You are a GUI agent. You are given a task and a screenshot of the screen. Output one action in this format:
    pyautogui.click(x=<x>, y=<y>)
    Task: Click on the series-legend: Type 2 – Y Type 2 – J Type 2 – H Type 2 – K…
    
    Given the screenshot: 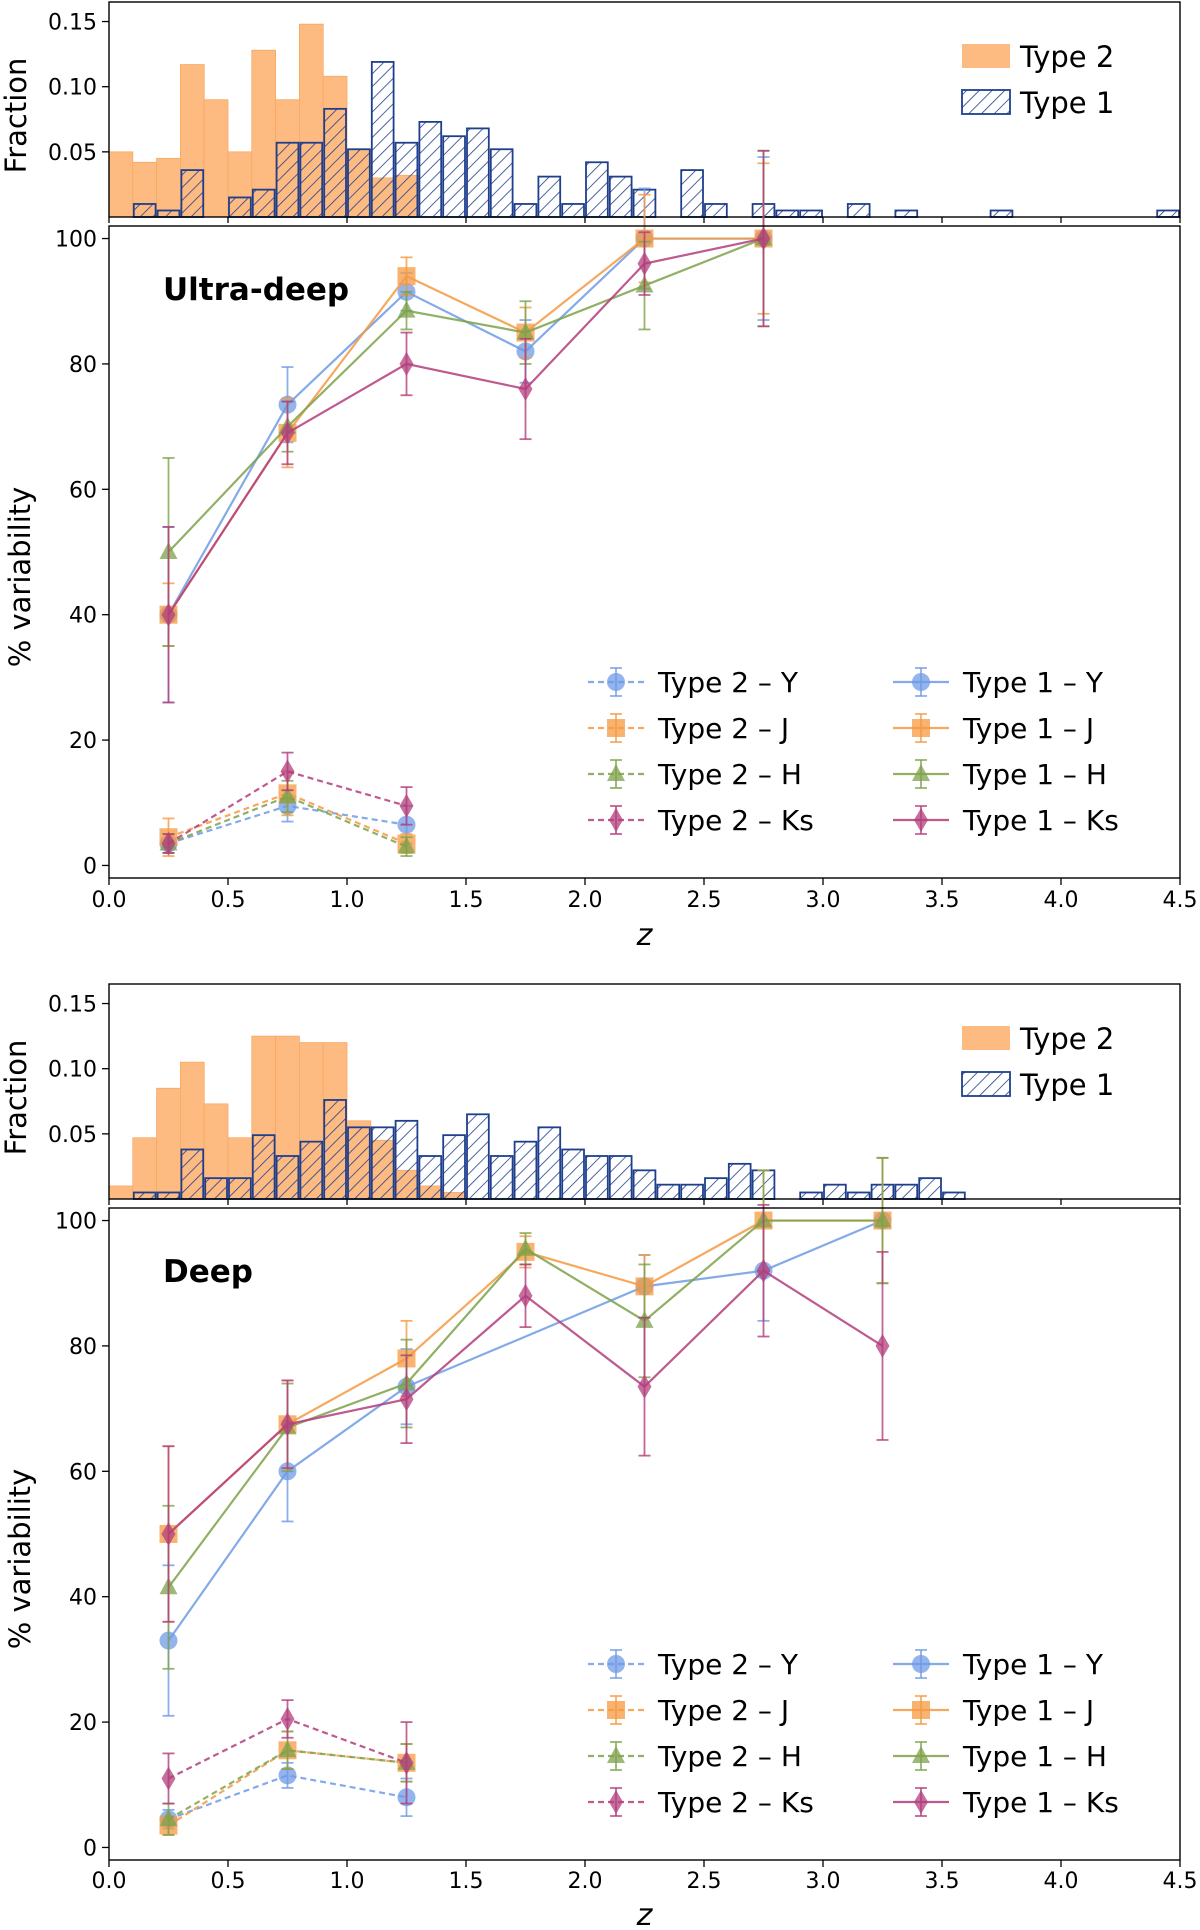 What is the action you would take?
    pyautogui.click(x=853, y=751)
    